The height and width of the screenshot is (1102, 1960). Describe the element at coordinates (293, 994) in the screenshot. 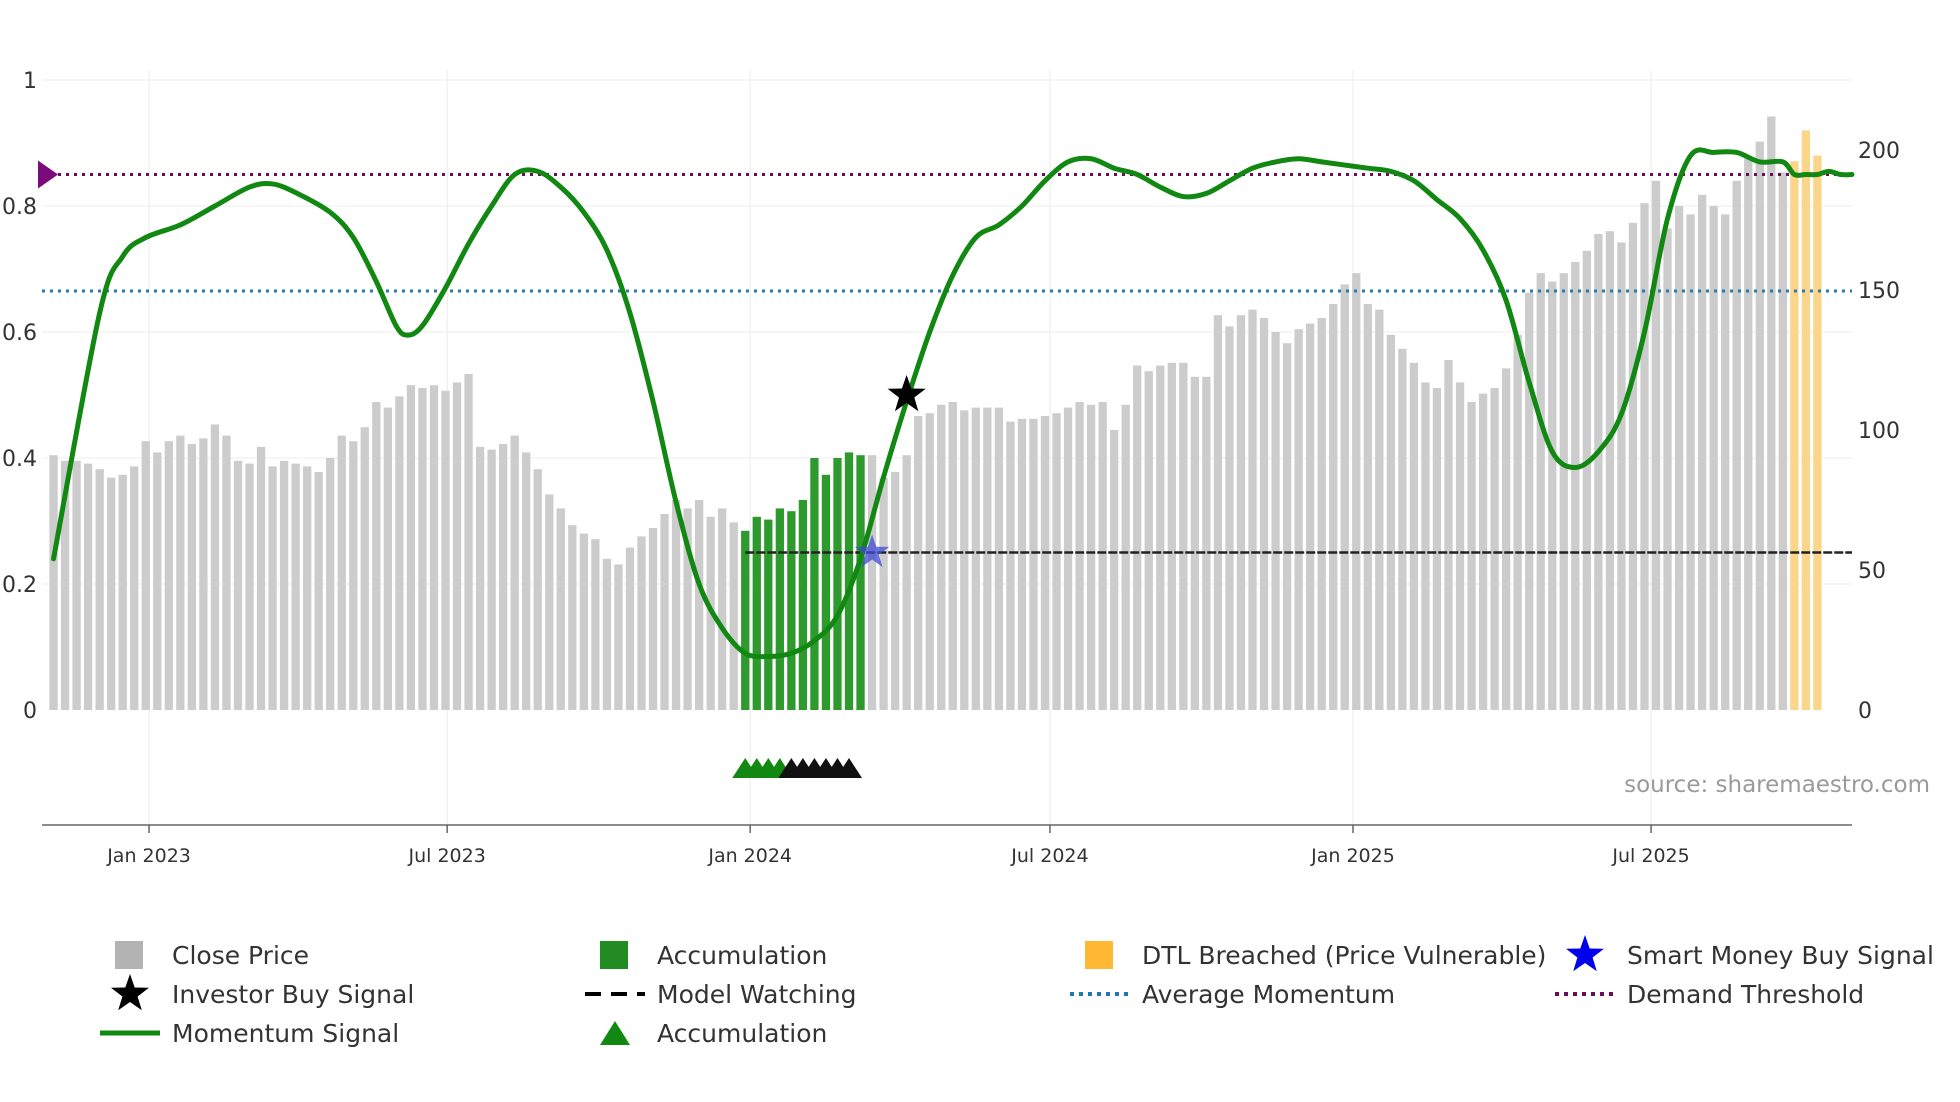

I see `legend-investor-buy-signal-star-label: Investor Buy Signal` at that location.